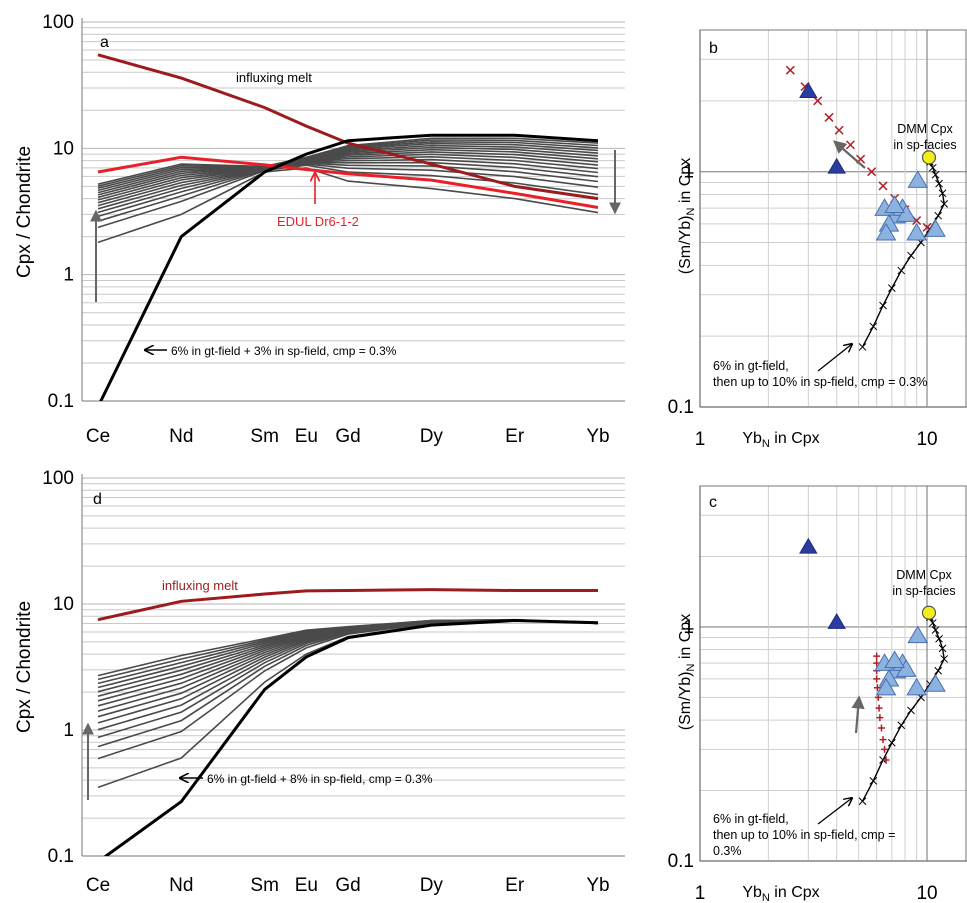 This screenshot has height=903, width=967. Describe the element at coordinates (929, 612) in the screenshot. I see `dmm-cpx-point` at that location.